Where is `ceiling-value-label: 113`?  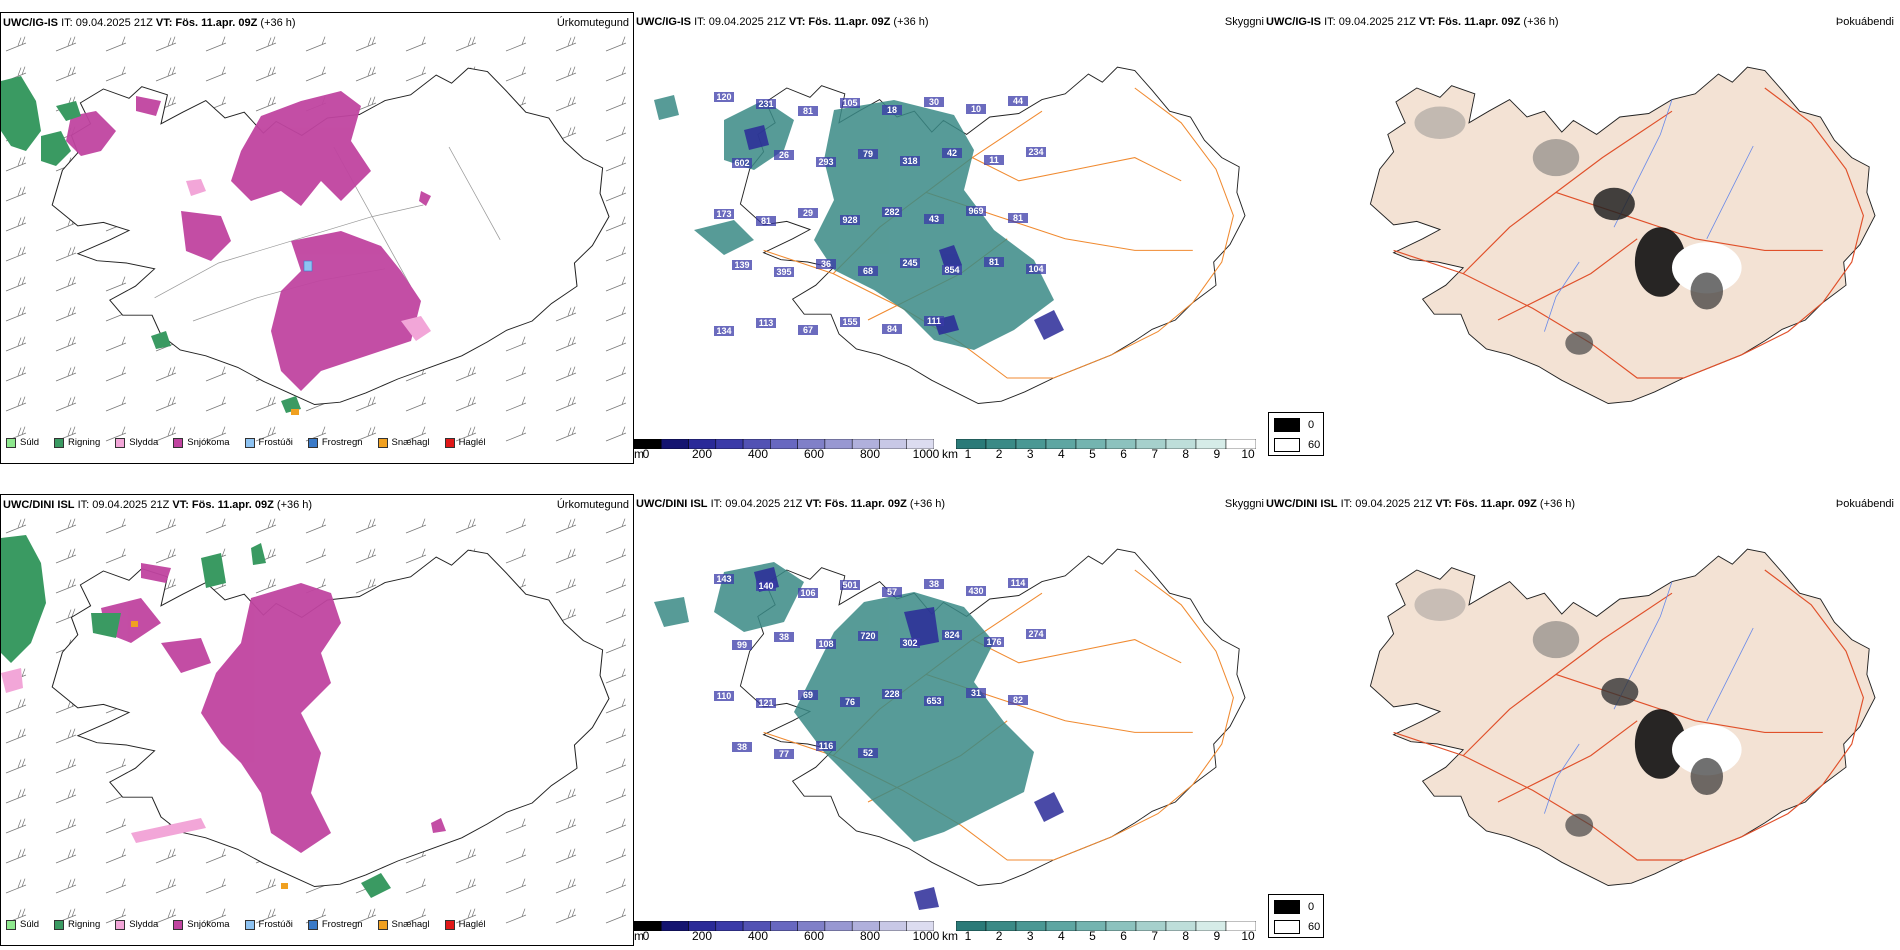
ceiling-value-label: 113 is located at coordinates (766, 323).